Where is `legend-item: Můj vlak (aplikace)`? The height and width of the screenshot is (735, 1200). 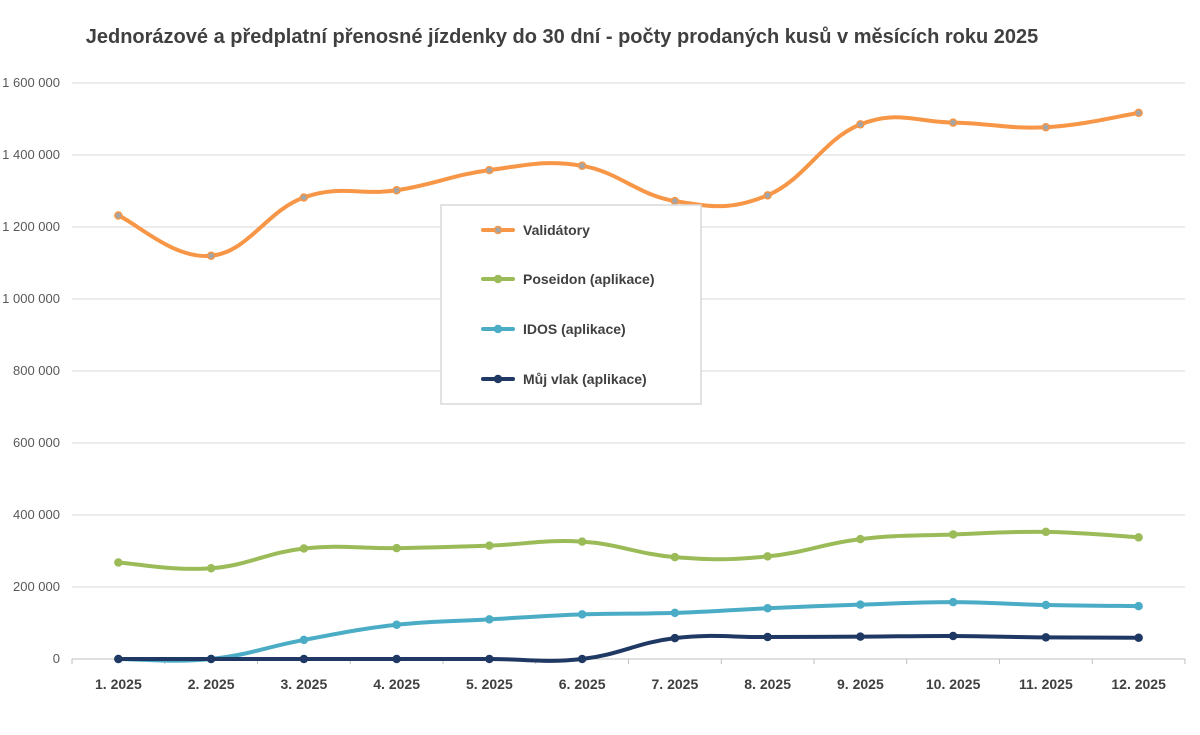 legend-item: Můj vlak (aplikace) is located at coordinates (564, 379).